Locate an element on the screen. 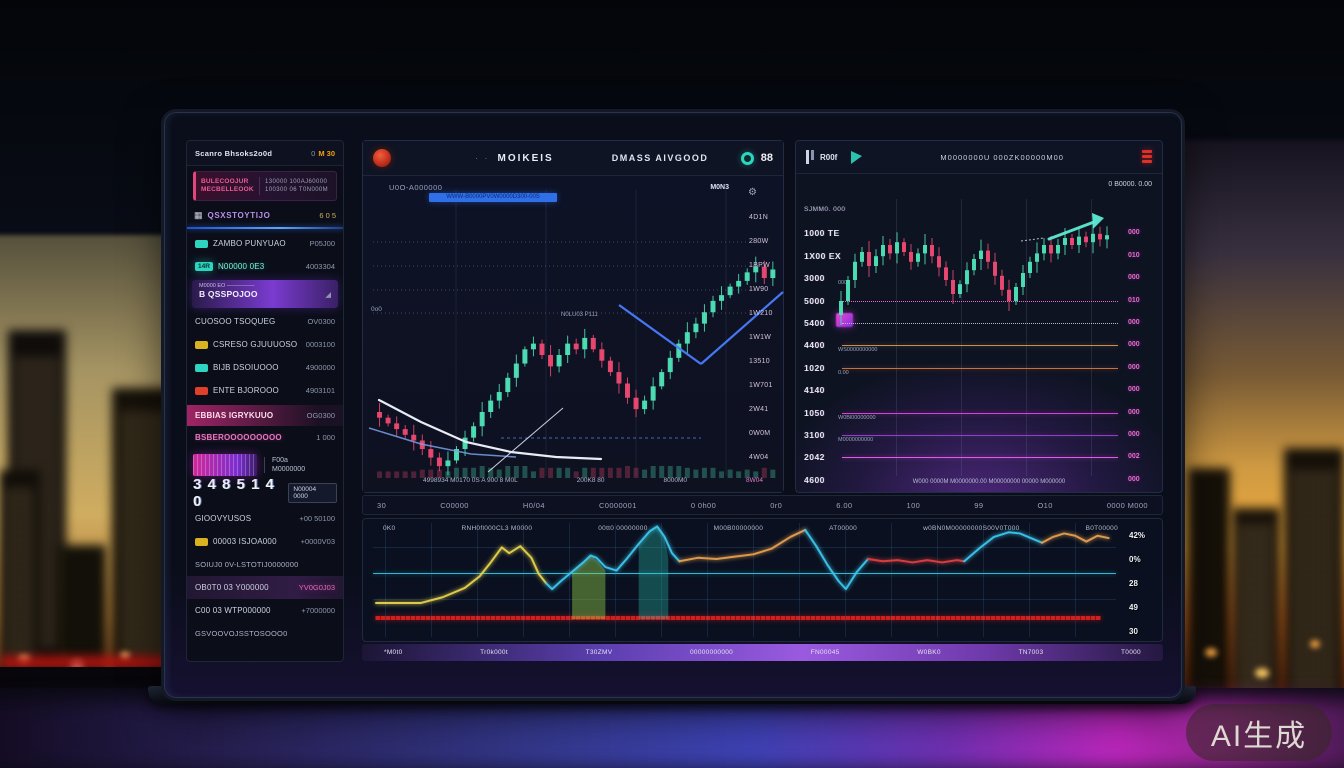  row-subtext: M0000 EO ————— is located at coordinates (227, 286).